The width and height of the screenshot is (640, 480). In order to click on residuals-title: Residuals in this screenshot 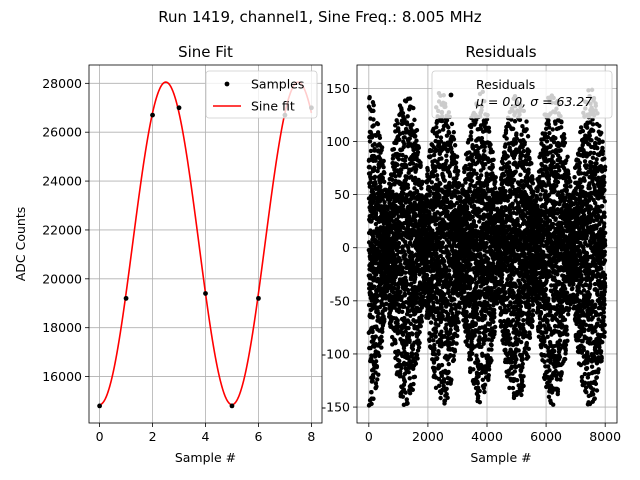, I will do `click(500, 52)`.